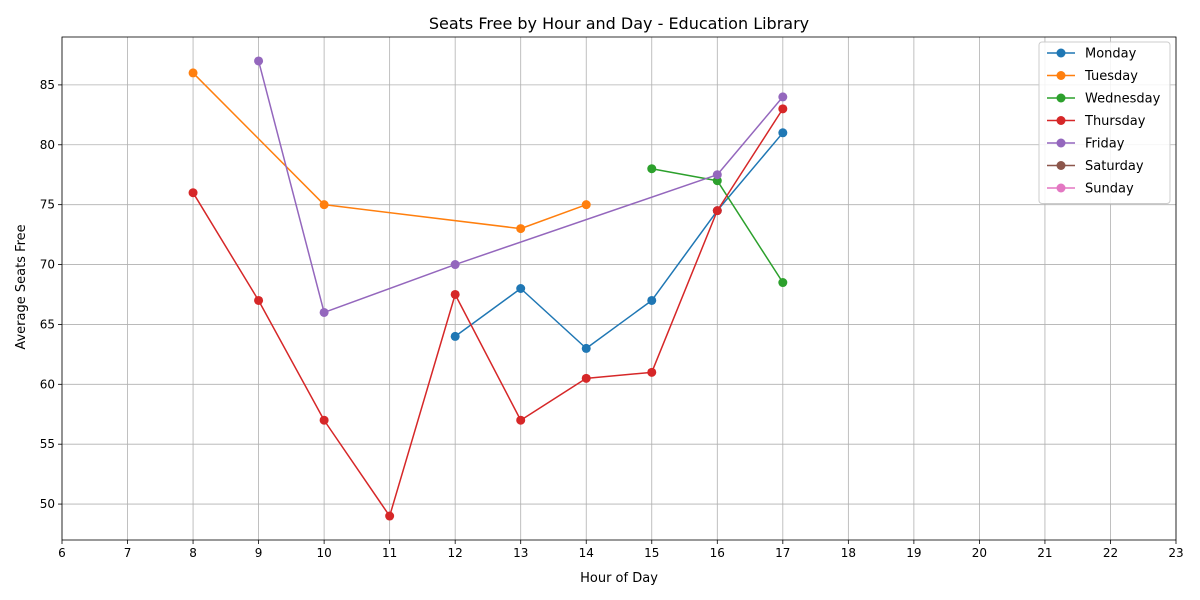  I want to click on legend-box, so click(1104, 122).